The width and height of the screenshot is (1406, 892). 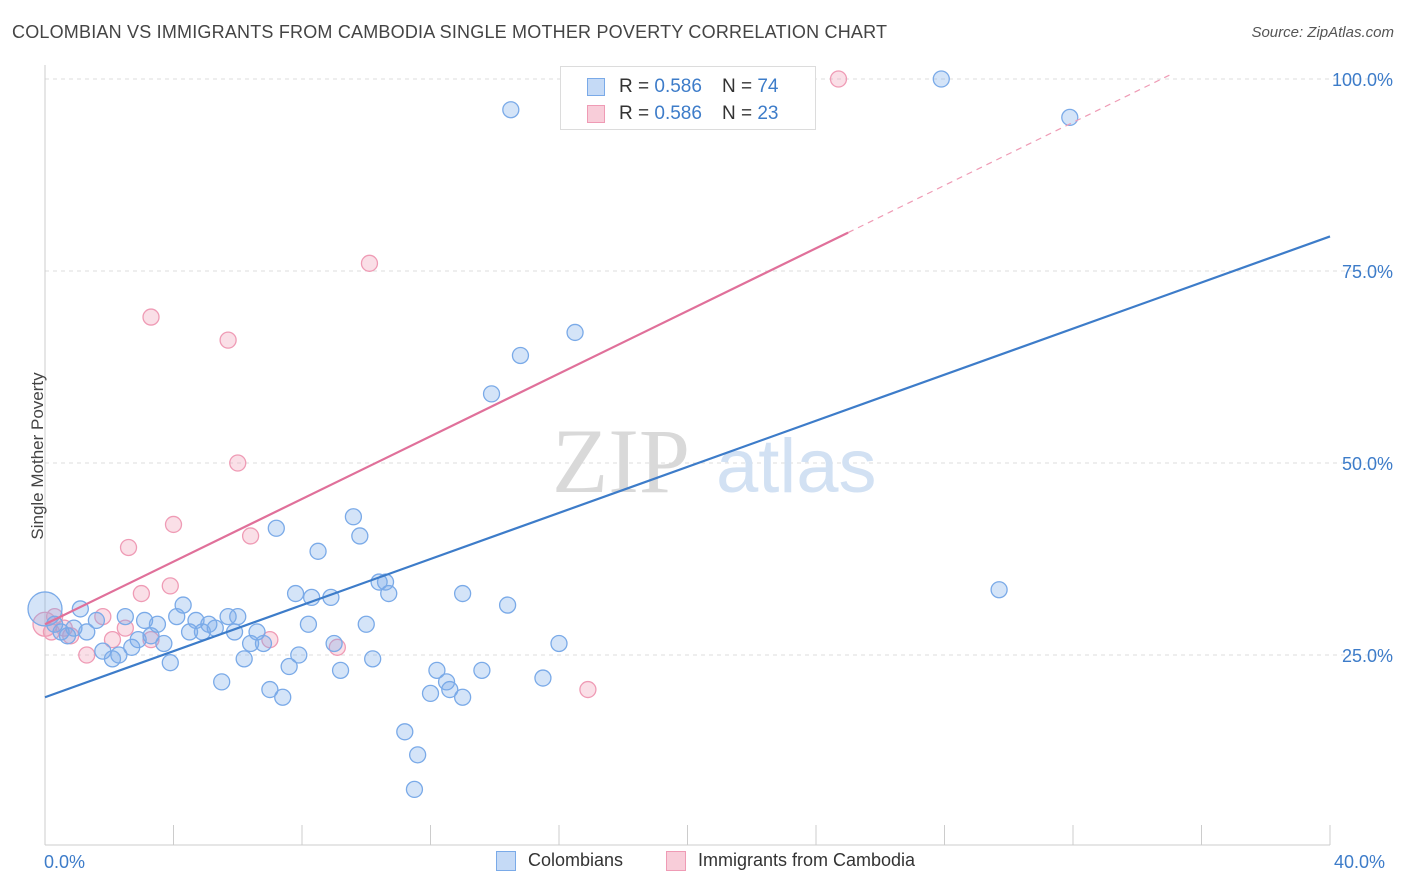 What do you see at coordinates (1008, 154) in the screenshot?
I see `cambodia-trend-extension` at bounding box center [1008, 154].